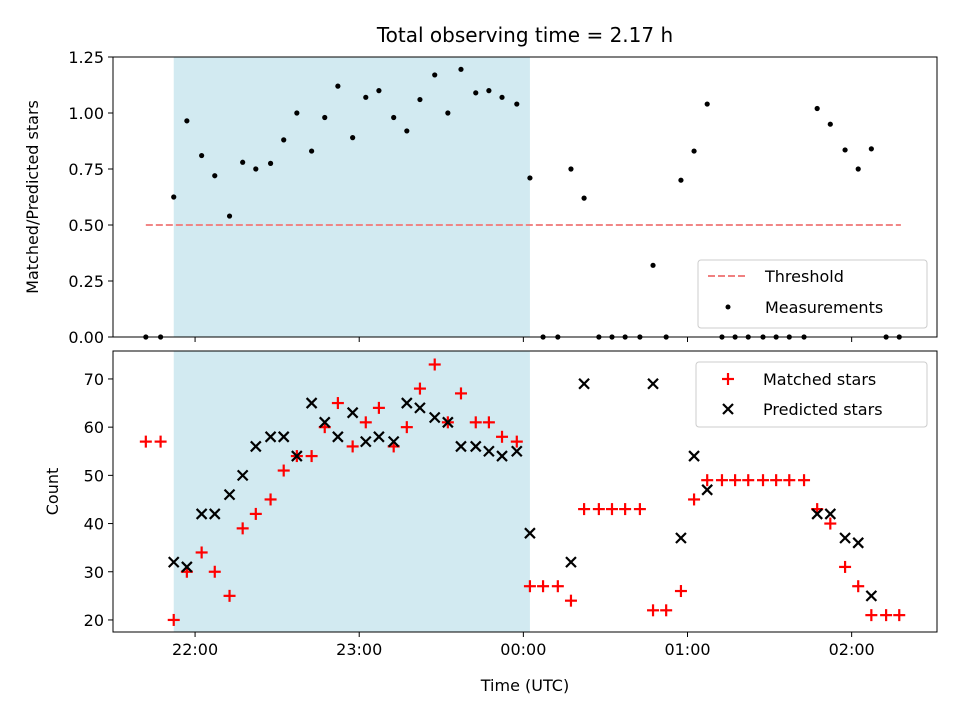 The image size is (960, 720). I want to click on legend-box-bottom, so click(811, 394).